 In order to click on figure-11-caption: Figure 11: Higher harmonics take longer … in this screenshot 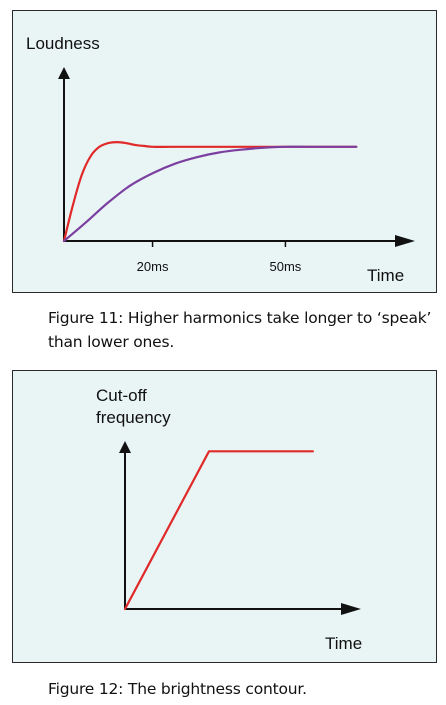, I will do `click(240, 330)`.